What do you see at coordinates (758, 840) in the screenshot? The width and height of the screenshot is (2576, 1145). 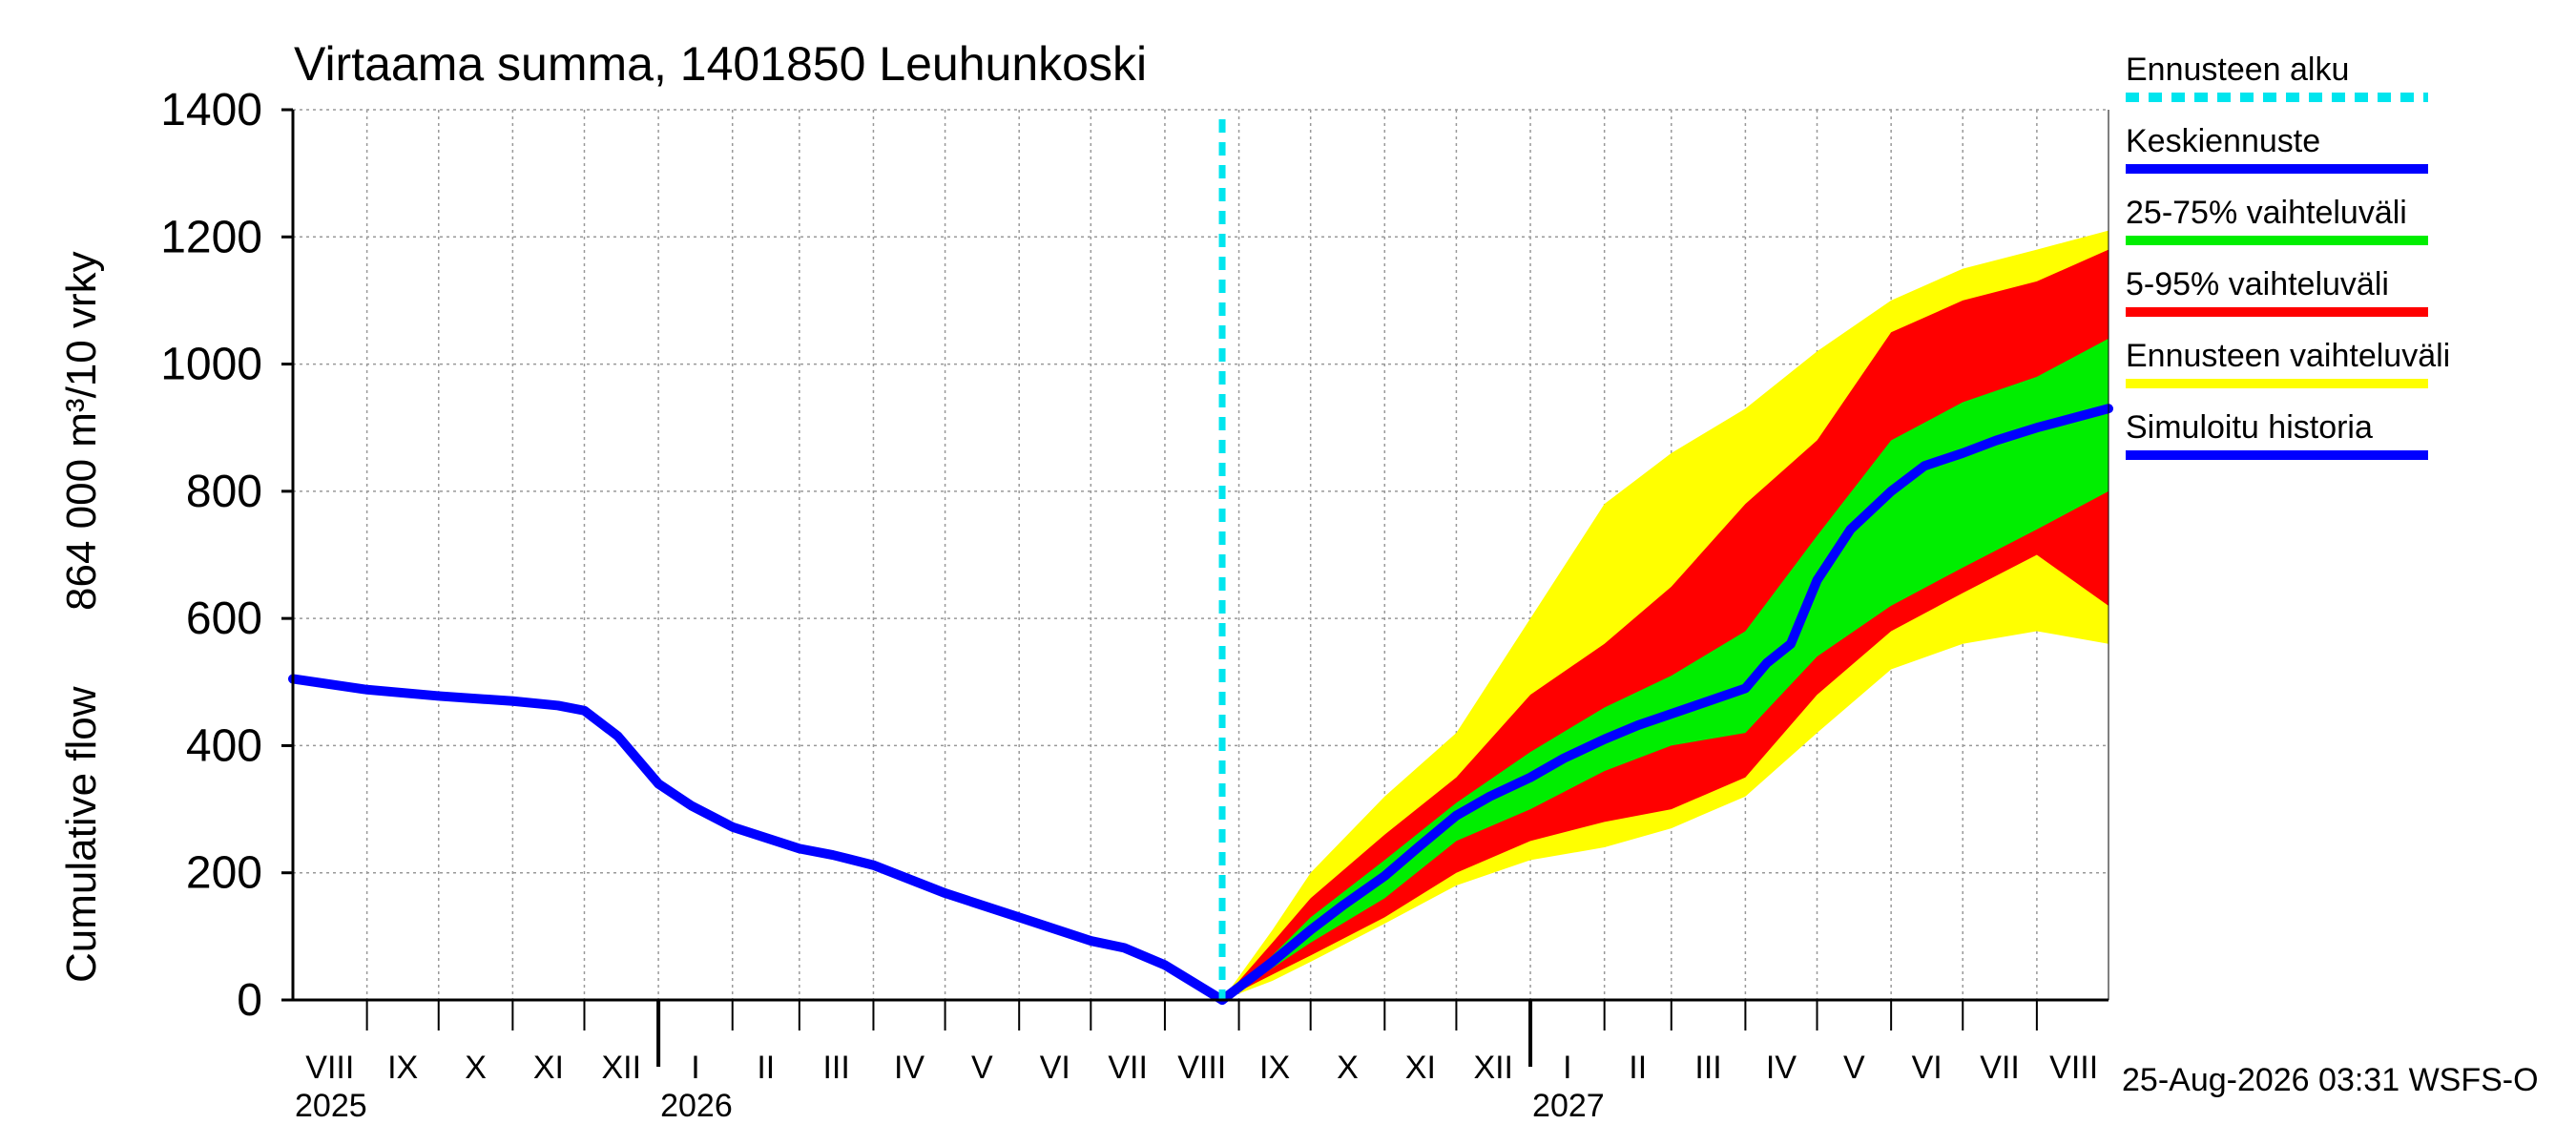 I see `series-simuloitu-historia` at bounding box center [758, 840].